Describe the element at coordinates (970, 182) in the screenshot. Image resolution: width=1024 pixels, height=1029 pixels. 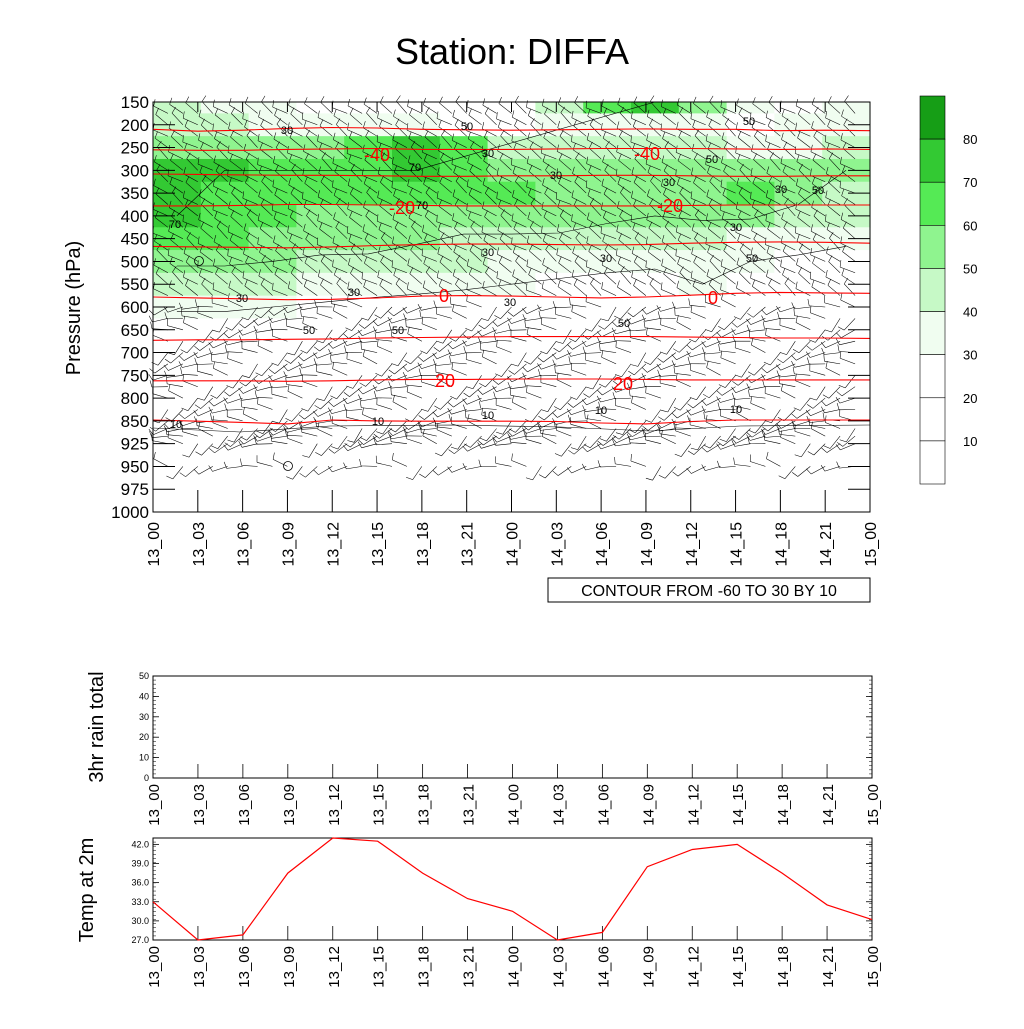
I see `colorbar-label: 70` at that location.